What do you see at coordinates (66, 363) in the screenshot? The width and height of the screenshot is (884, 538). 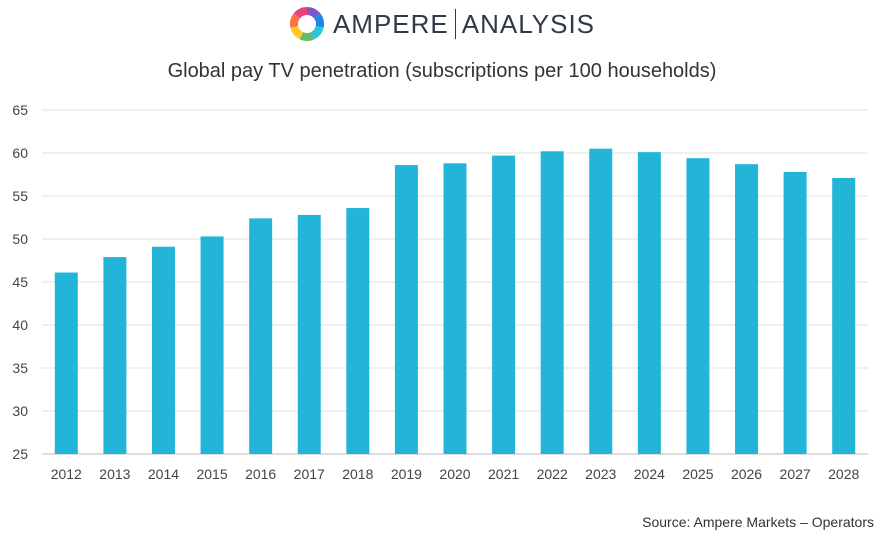 I see `bar-2012` at bounding box center [66, 363].